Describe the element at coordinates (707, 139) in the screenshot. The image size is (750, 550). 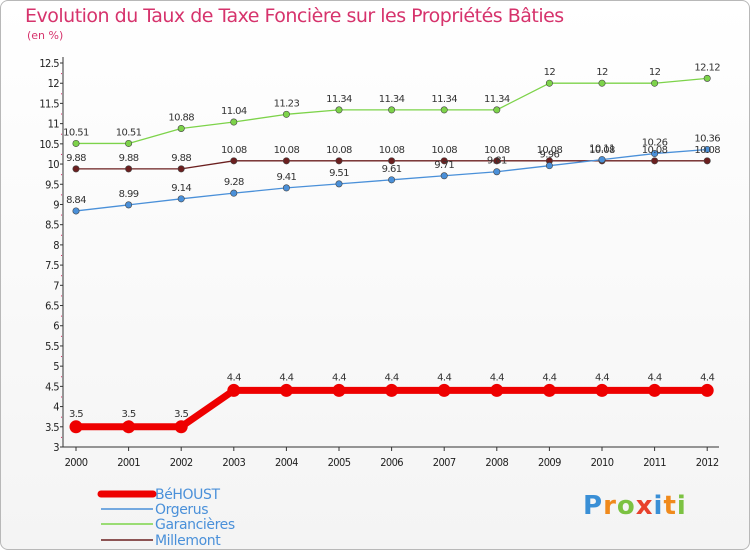
I see `data-label: 10.36` at that location.